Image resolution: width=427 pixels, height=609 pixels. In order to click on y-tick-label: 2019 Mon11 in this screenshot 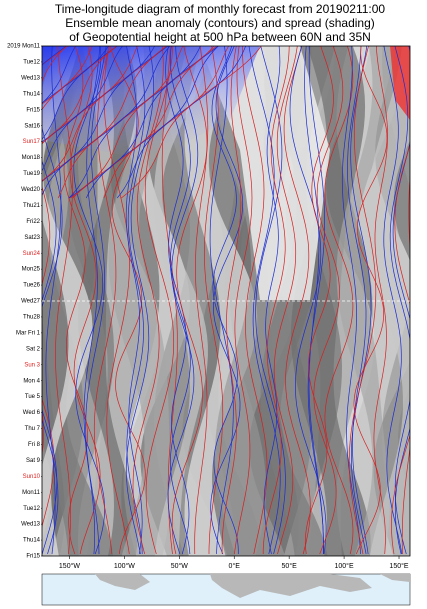, I will do `click(24, 47)`.